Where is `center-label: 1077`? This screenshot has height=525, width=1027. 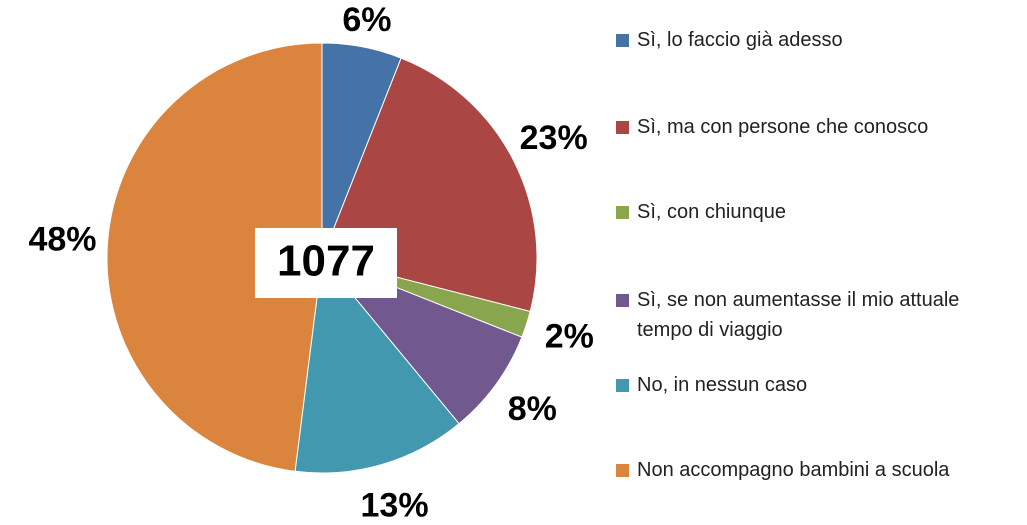 center-label: 1077 is located at coordinates (326, 261).